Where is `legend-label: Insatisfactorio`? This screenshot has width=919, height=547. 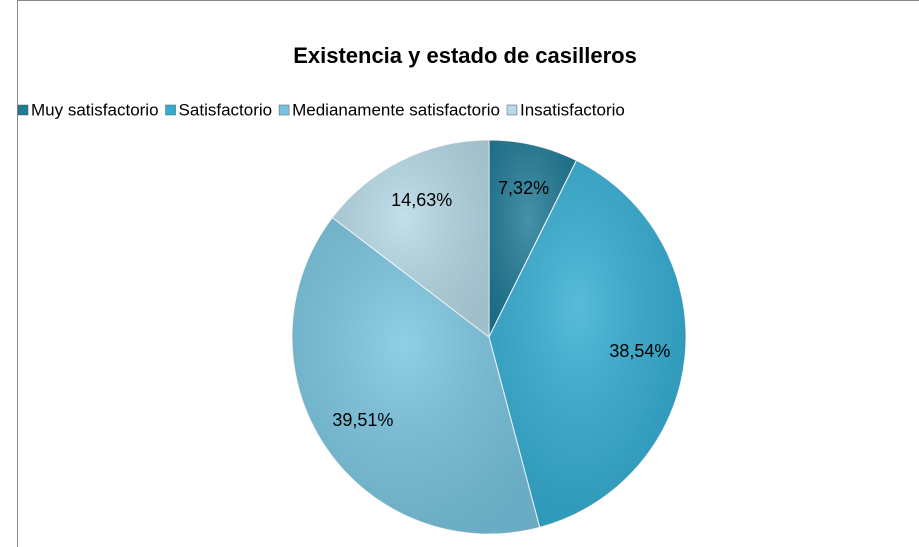
legend-label: Insatisfactorio is located at coordinates (572, 109).